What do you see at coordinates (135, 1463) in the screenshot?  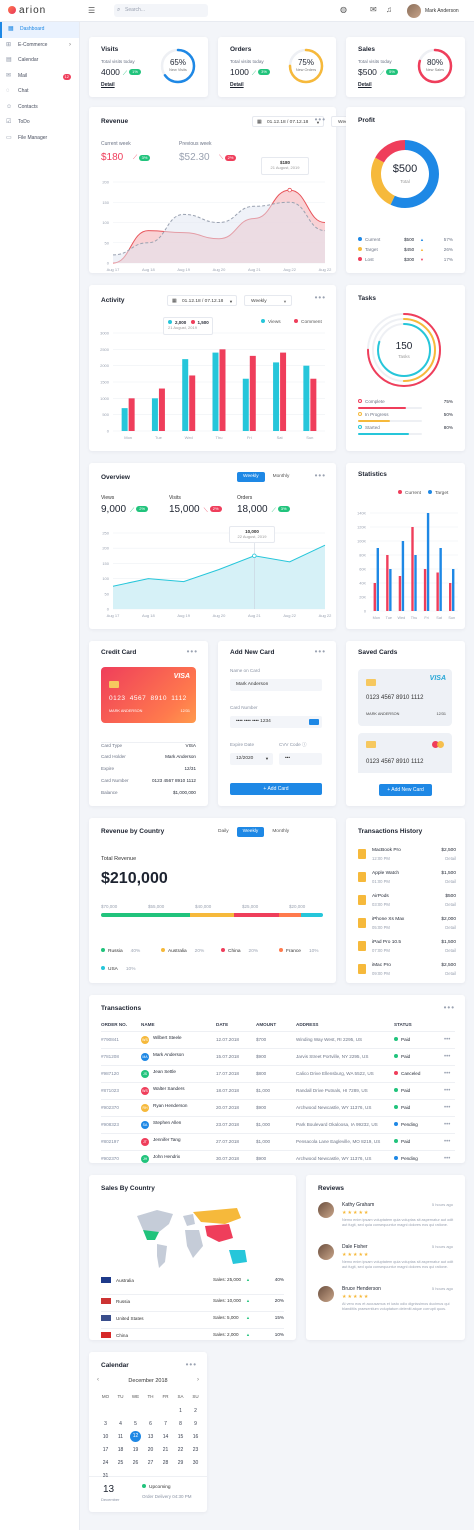 I see `calendar-day: 26` at bounding box center [135, 1463].